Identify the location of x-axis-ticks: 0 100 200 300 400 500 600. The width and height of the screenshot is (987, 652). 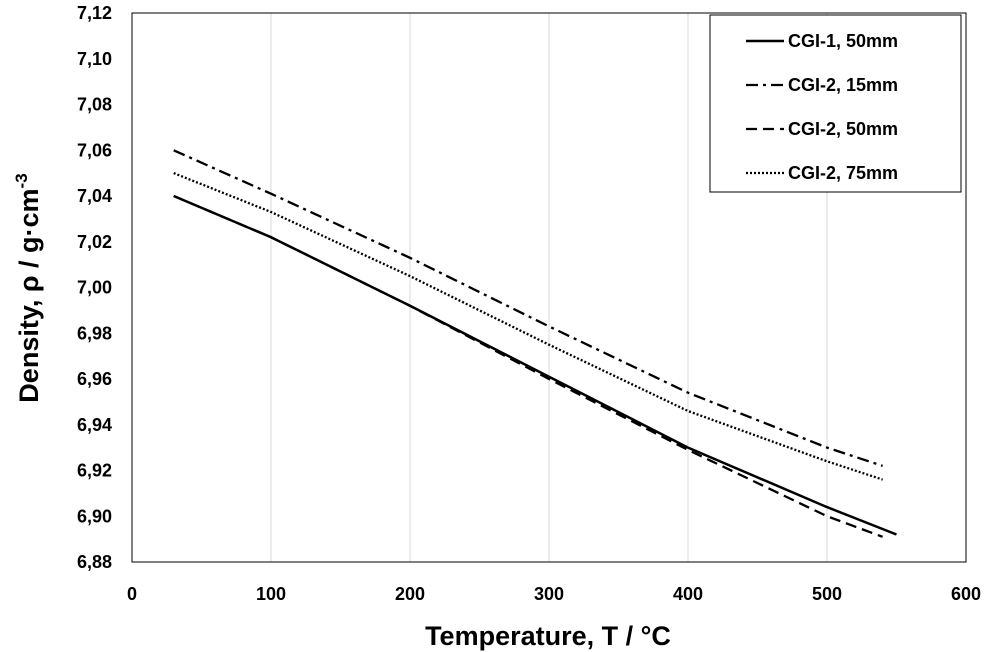
(554, 594).